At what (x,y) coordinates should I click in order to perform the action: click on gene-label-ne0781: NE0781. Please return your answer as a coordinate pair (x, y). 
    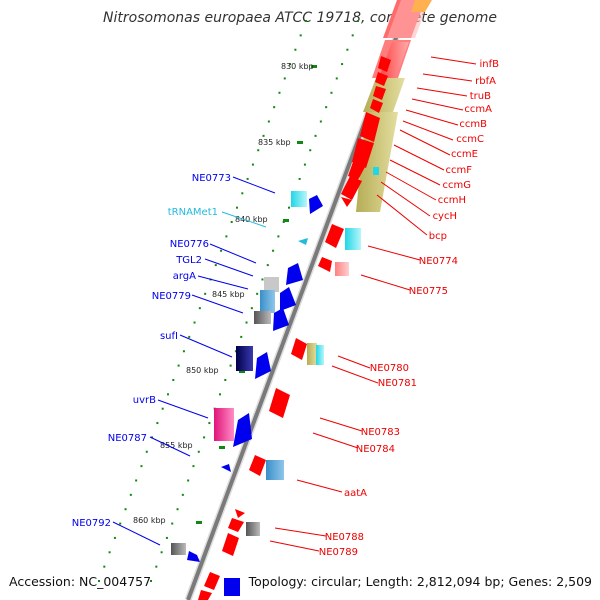
    Looking at the image, I should click on (397, 383).